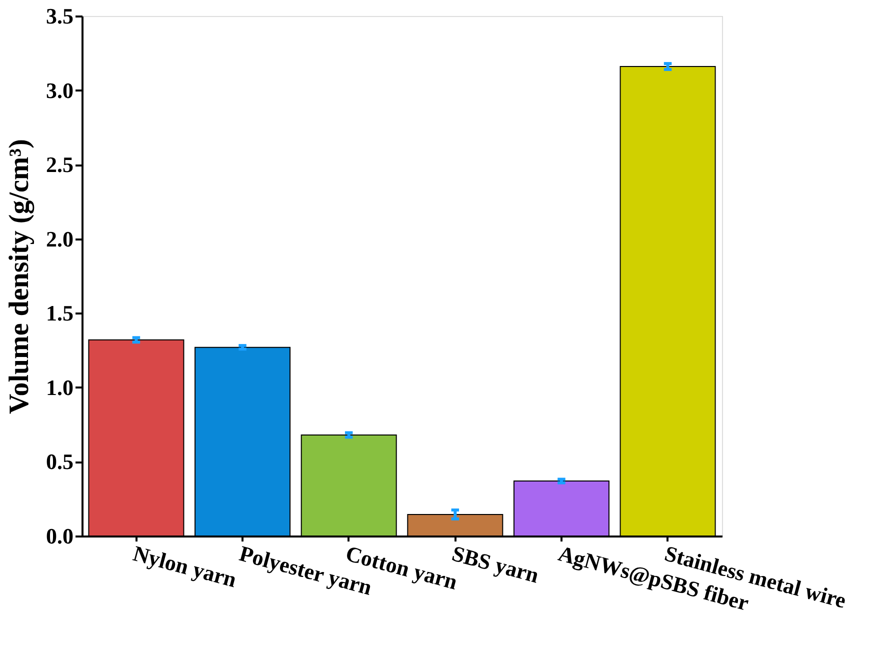 This screenshot has height=666, width=877. I want to click on x-tick-label: Nylon yarn, so click(185, 566).